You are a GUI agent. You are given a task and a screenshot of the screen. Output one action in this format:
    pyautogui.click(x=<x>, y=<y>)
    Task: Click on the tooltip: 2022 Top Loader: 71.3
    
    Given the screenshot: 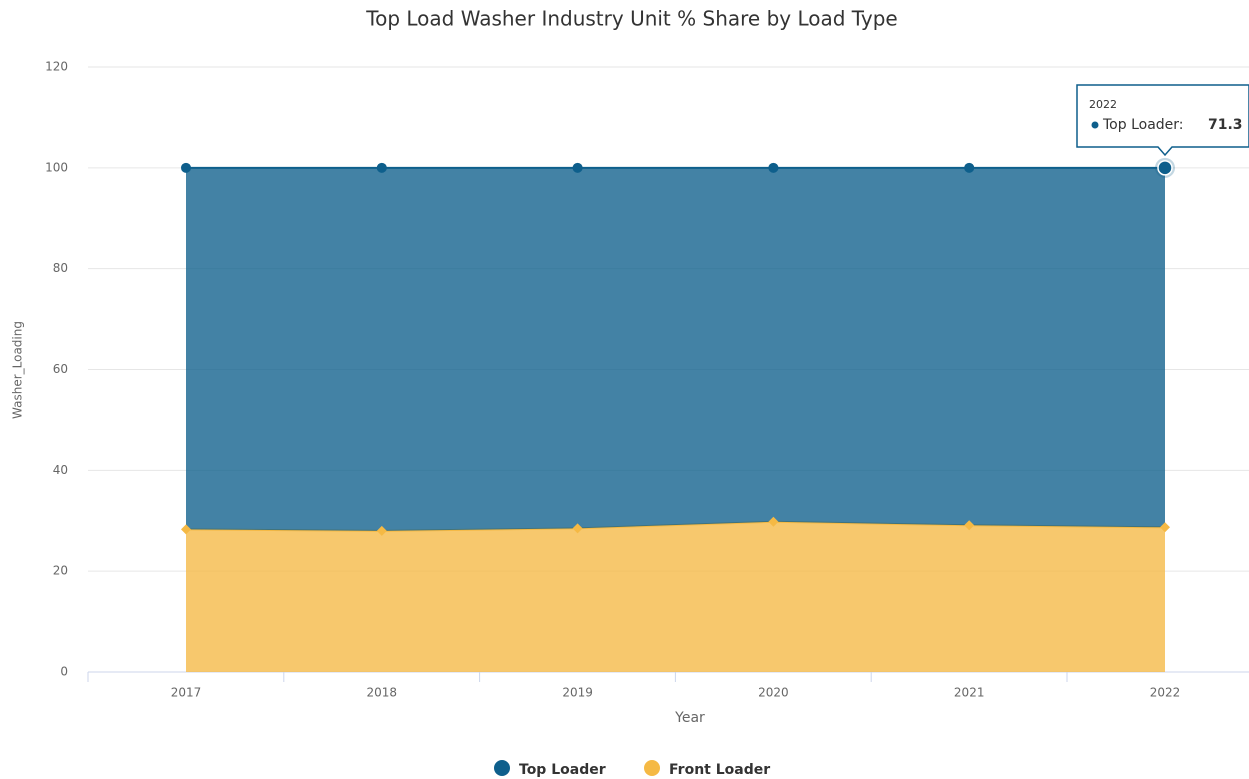 What is the action you would take?
    pyautogui.click(x=1162, y=120)
    